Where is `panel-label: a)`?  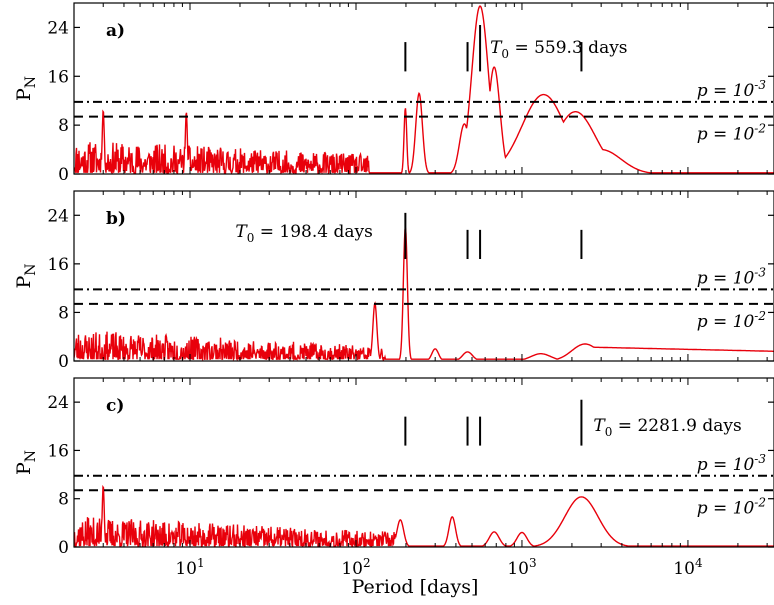 panel-label: a) is located at coordinates (115, 31).